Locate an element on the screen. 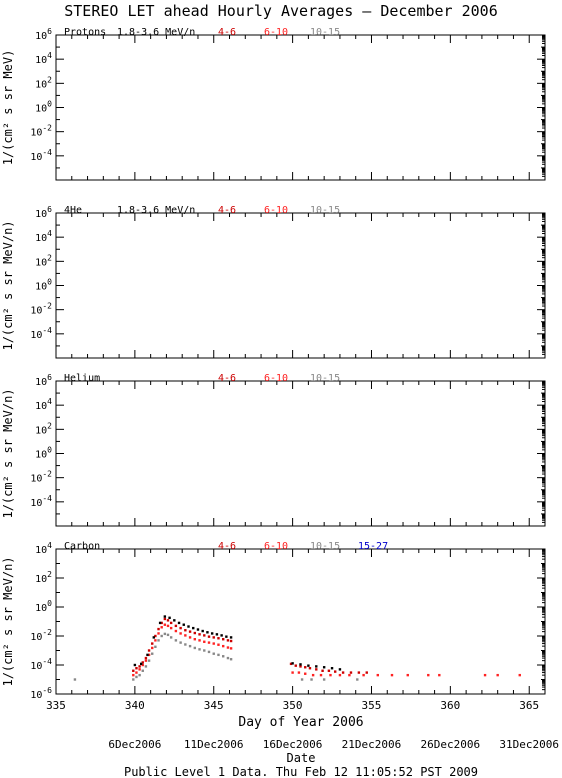  y-axis-label: 1/(cm² s sr MeV) is located at coordinates (8, 108).